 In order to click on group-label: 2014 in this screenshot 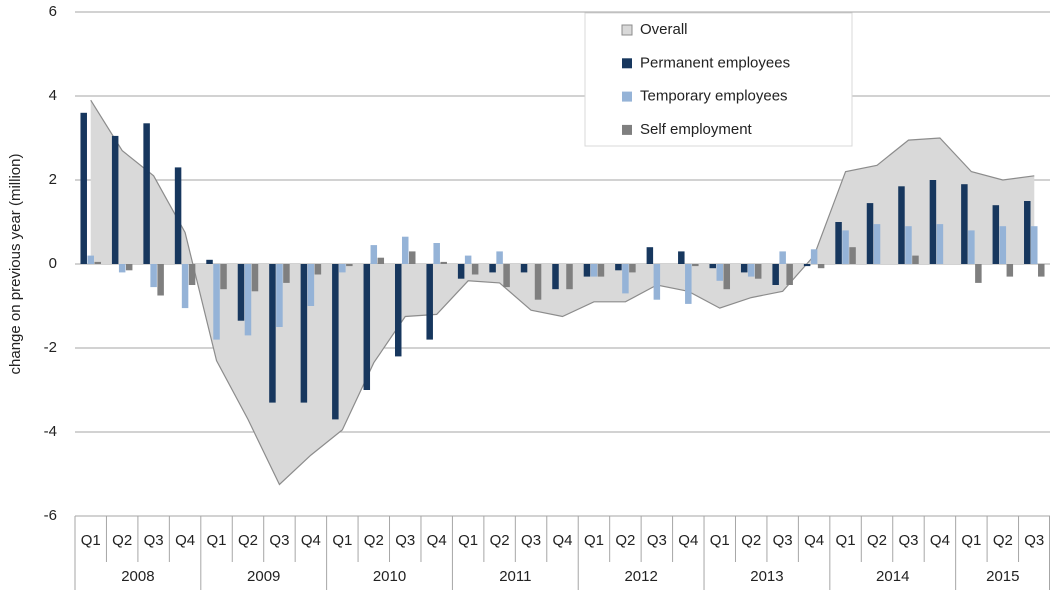, I will do `click(892, 576)`.